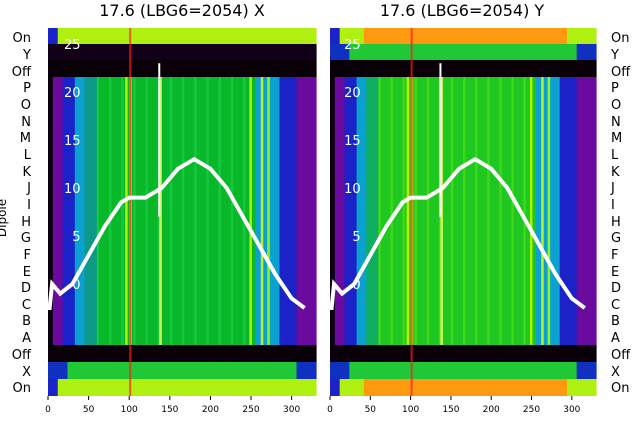  Describe the element at coordinates (410, 410) in the screenshot. I see `x-tick-label: 100` at that location.